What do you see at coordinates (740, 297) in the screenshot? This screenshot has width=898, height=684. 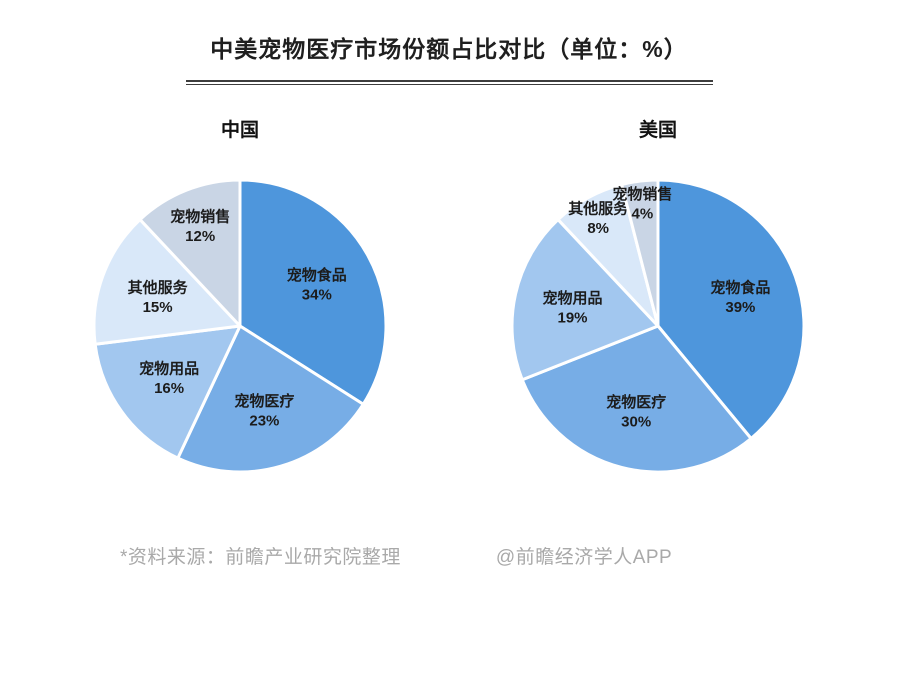 I see `pie-slice-label-0: 宠物食品 39%` at bounding box center [740, 297].